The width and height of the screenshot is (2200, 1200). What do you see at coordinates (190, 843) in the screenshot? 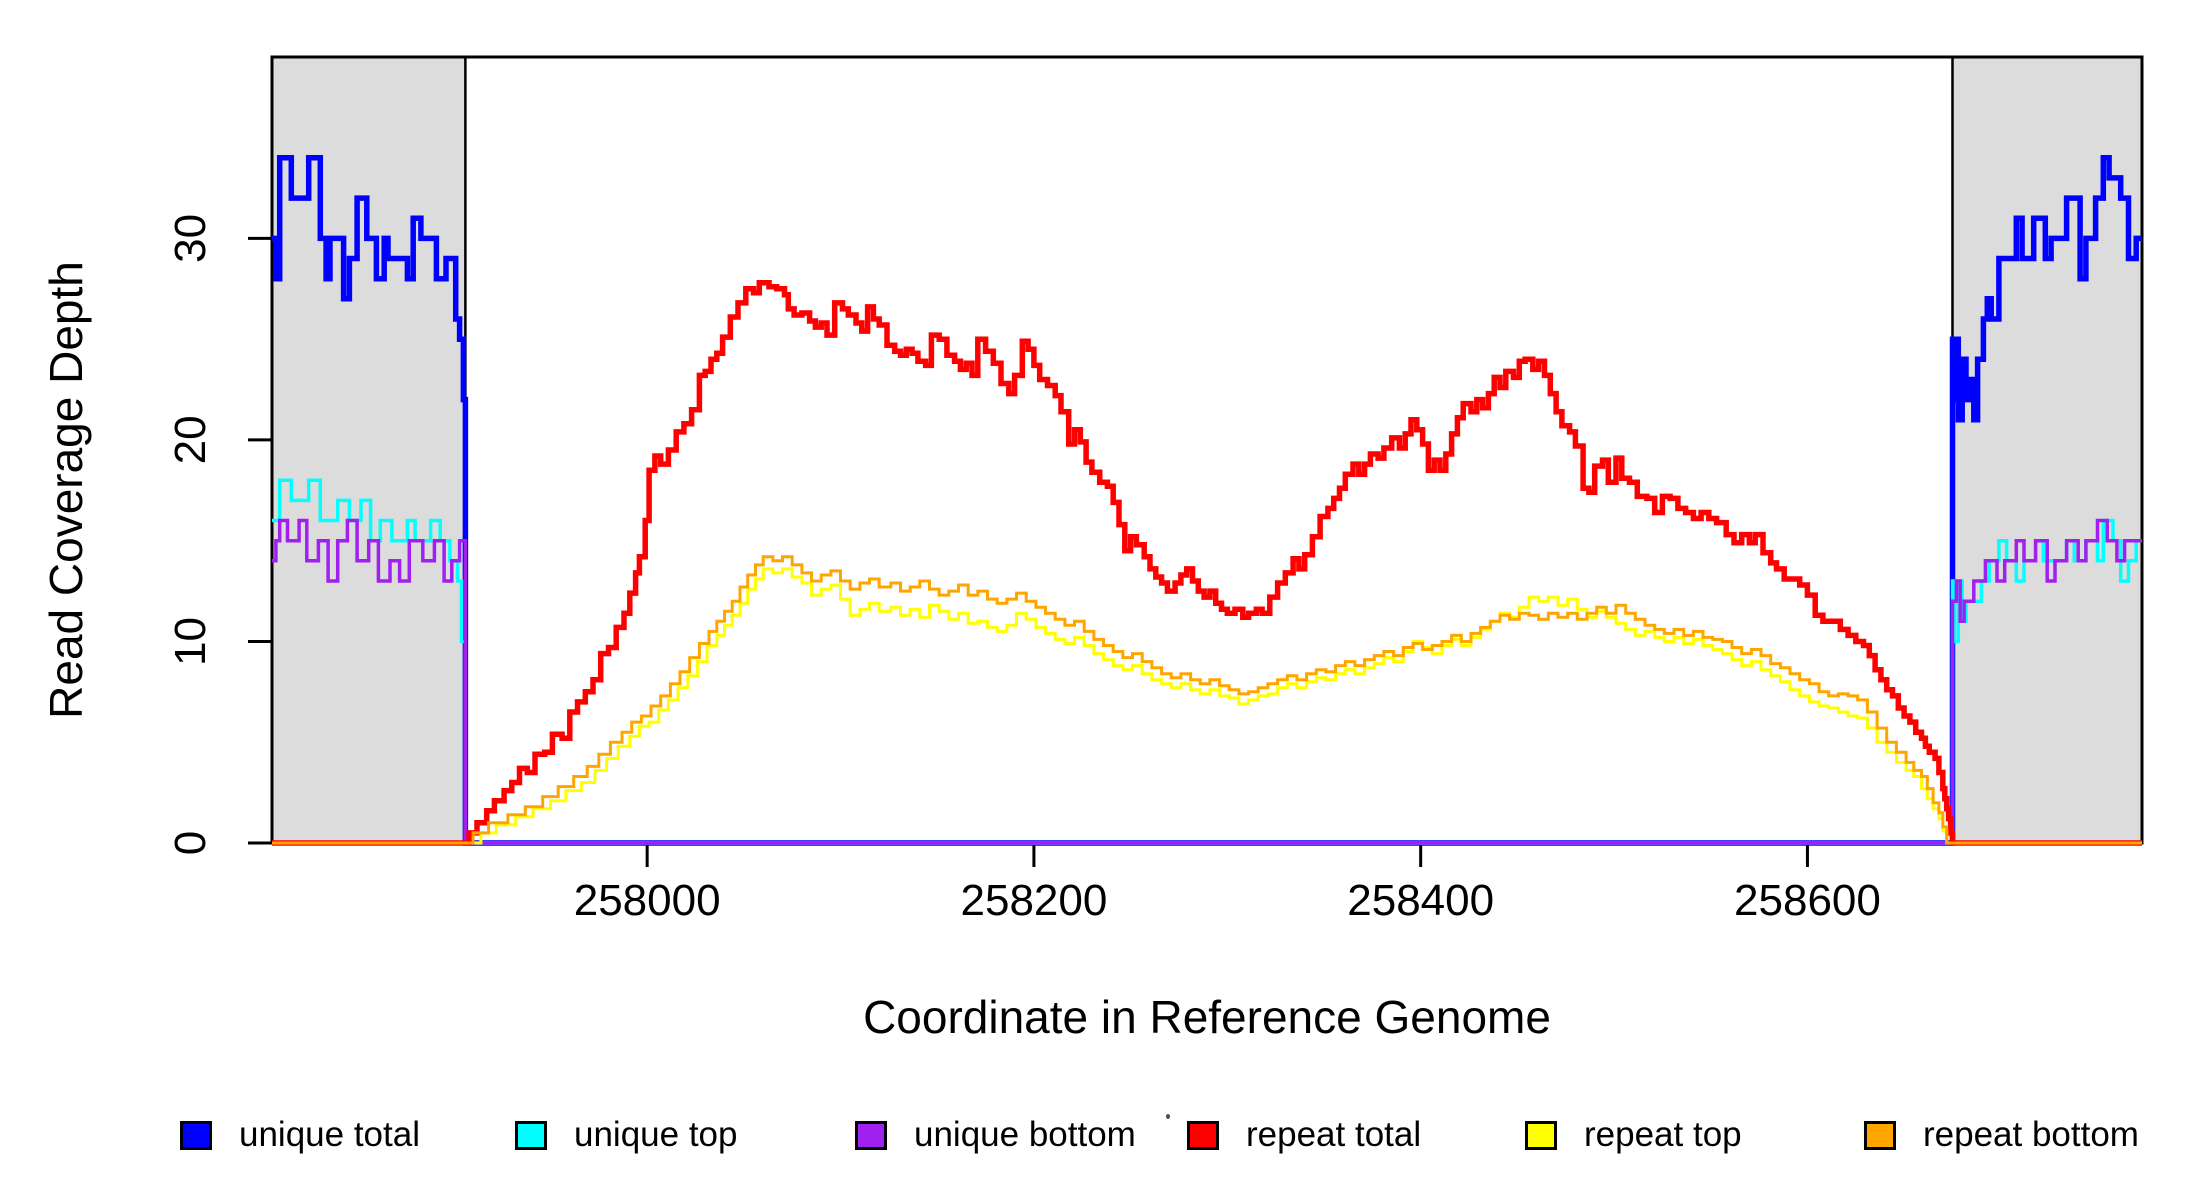
I see `y-tick-label: 0` at bounding box center [190, 843].